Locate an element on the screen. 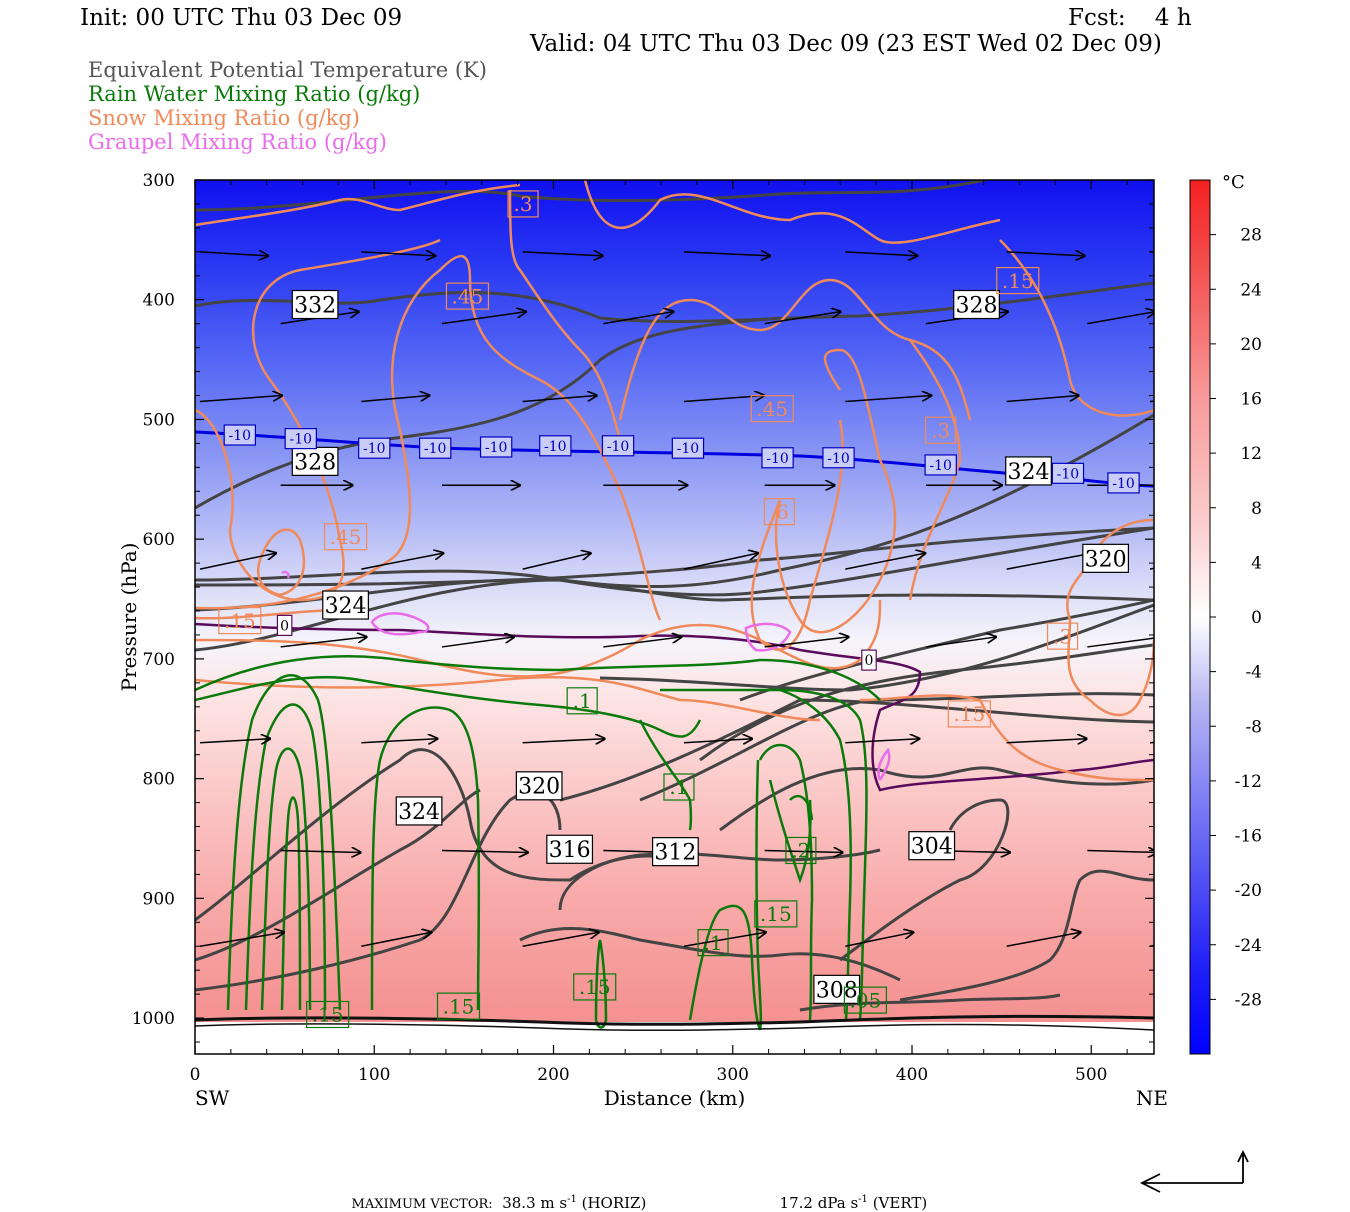 This screenshot has width=1350, height=1212. theta-e-label: 320 is located at coordinates (1106, 559).